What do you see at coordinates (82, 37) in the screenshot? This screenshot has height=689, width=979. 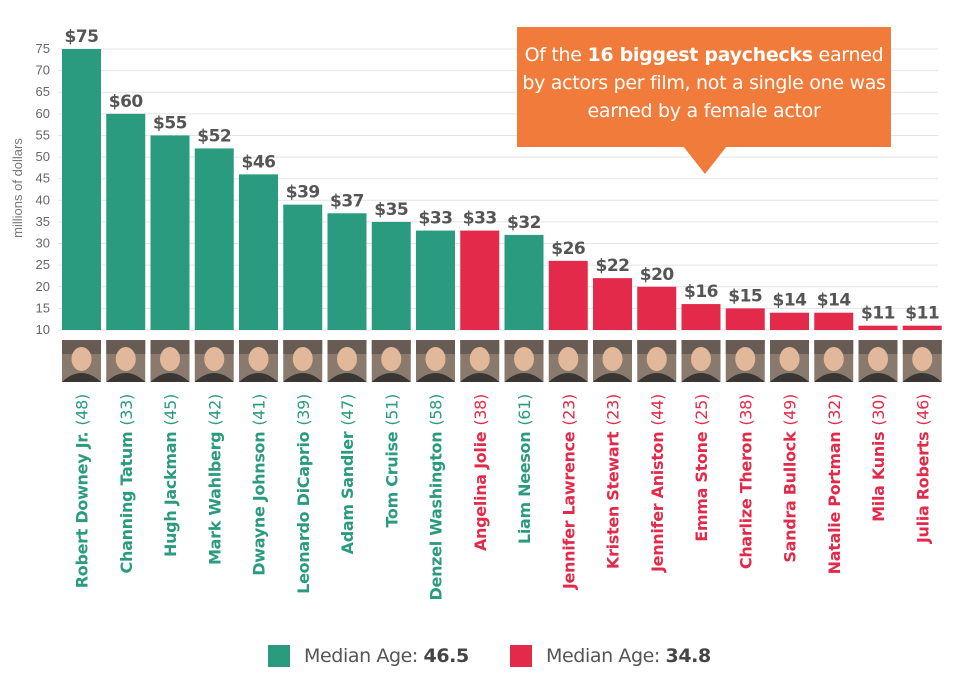 I see `bar-value-label: $75` at bounding box center [82, 37].